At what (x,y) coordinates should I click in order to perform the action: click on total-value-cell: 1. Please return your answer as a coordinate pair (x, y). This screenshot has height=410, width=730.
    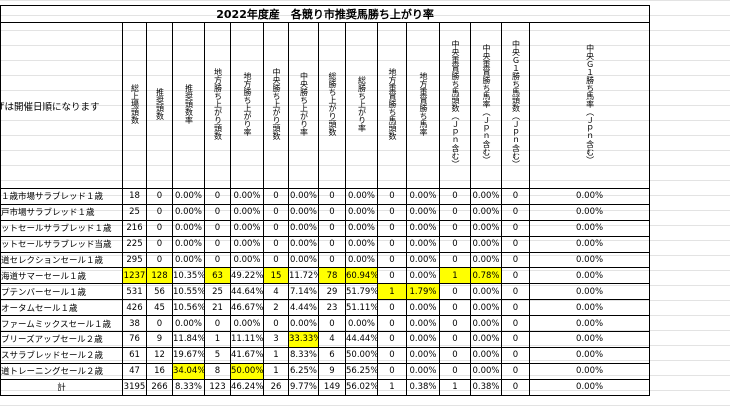
    Looking at the image, I should click on (455, 387).